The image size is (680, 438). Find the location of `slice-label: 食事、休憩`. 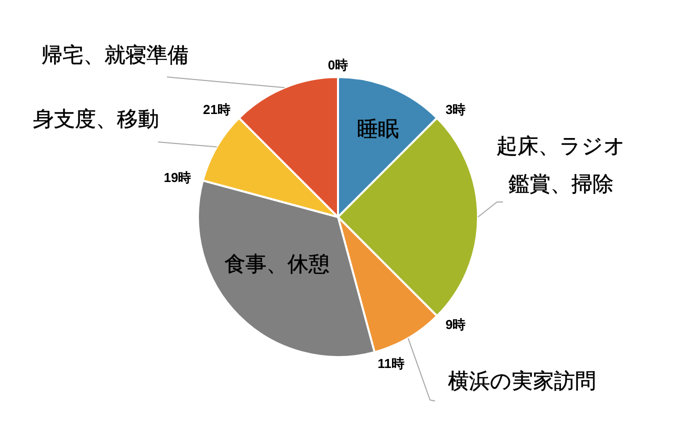

slice-label: 食事、休憩 is located at coordinates (277, 265).